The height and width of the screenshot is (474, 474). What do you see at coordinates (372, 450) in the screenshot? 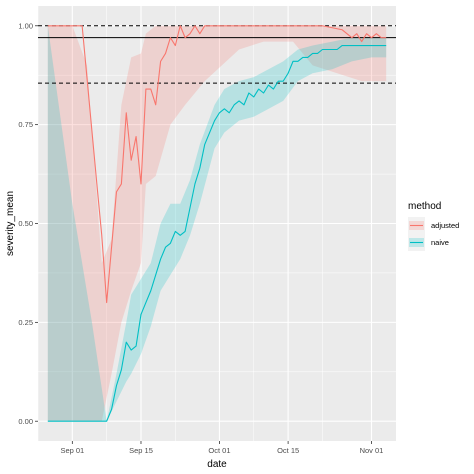
I see `x-tick-label: Nov 01` at bounding box center [372, 450].